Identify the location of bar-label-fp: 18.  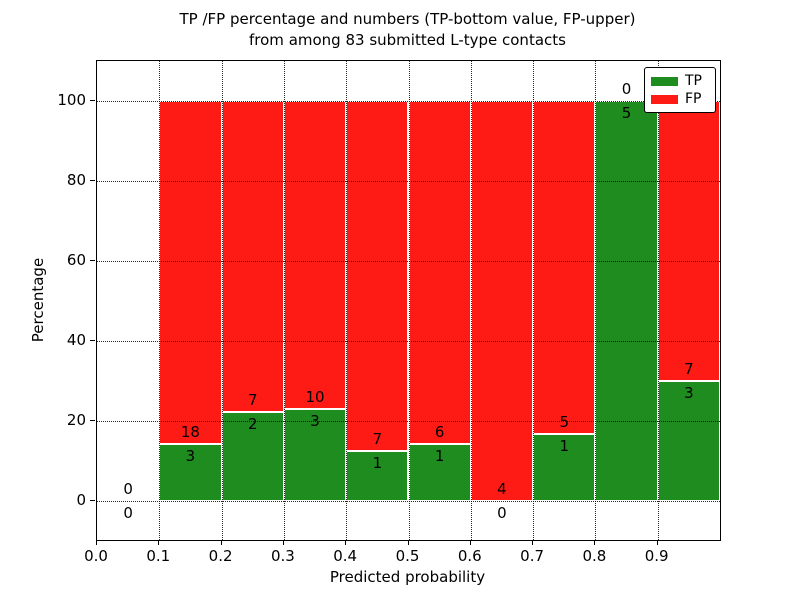
(190, 431).